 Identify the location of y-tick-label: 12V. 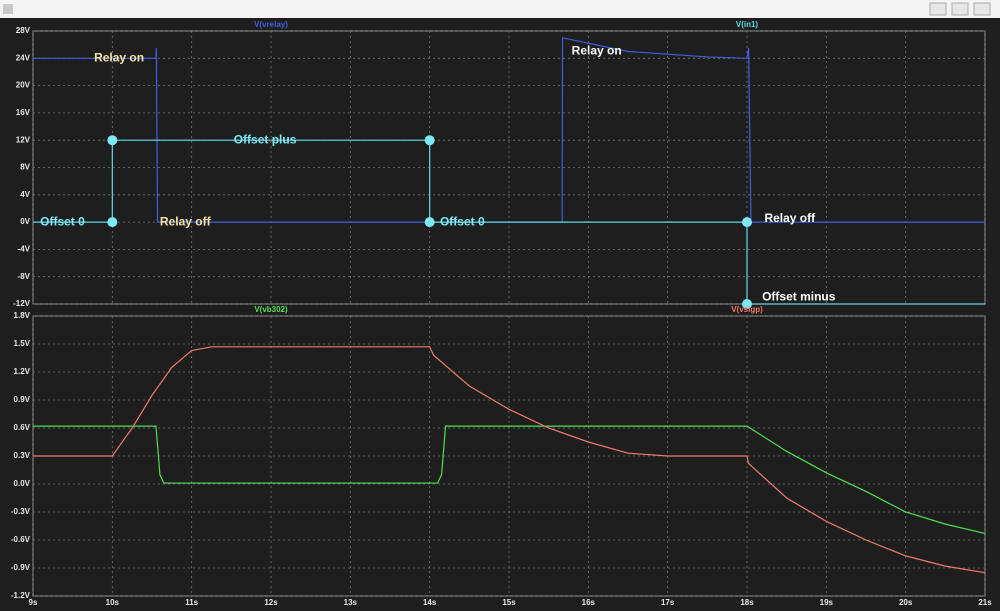
(23, 139).